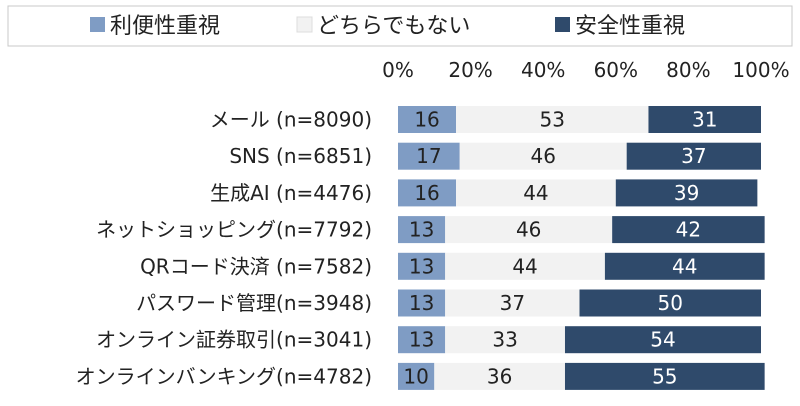 The height and width of the screenshot is (406, 800). I want to click on data-label: 31, so click(704, 120).